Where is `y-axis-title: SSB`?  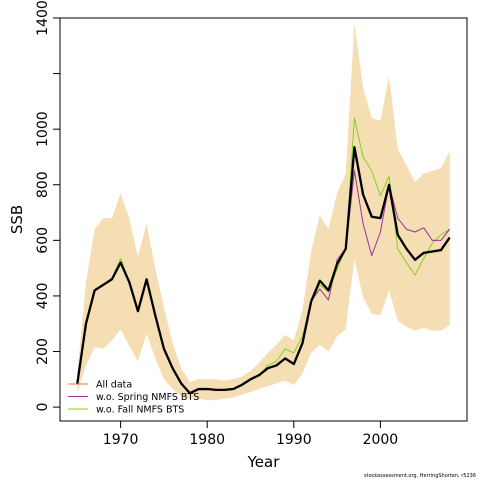 y-axis-title: SSB is located at coordinates (17, 219).